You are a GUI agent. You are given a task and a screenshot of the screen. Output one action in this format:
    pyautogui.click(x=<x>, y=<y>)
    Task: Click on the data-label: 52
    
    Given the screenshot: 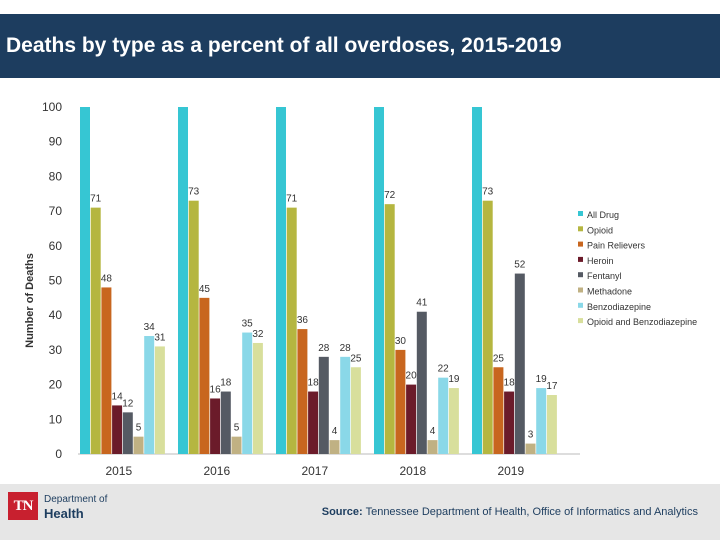 What is the action you would take?
    pyautogui.click(x=520, y=265)
    